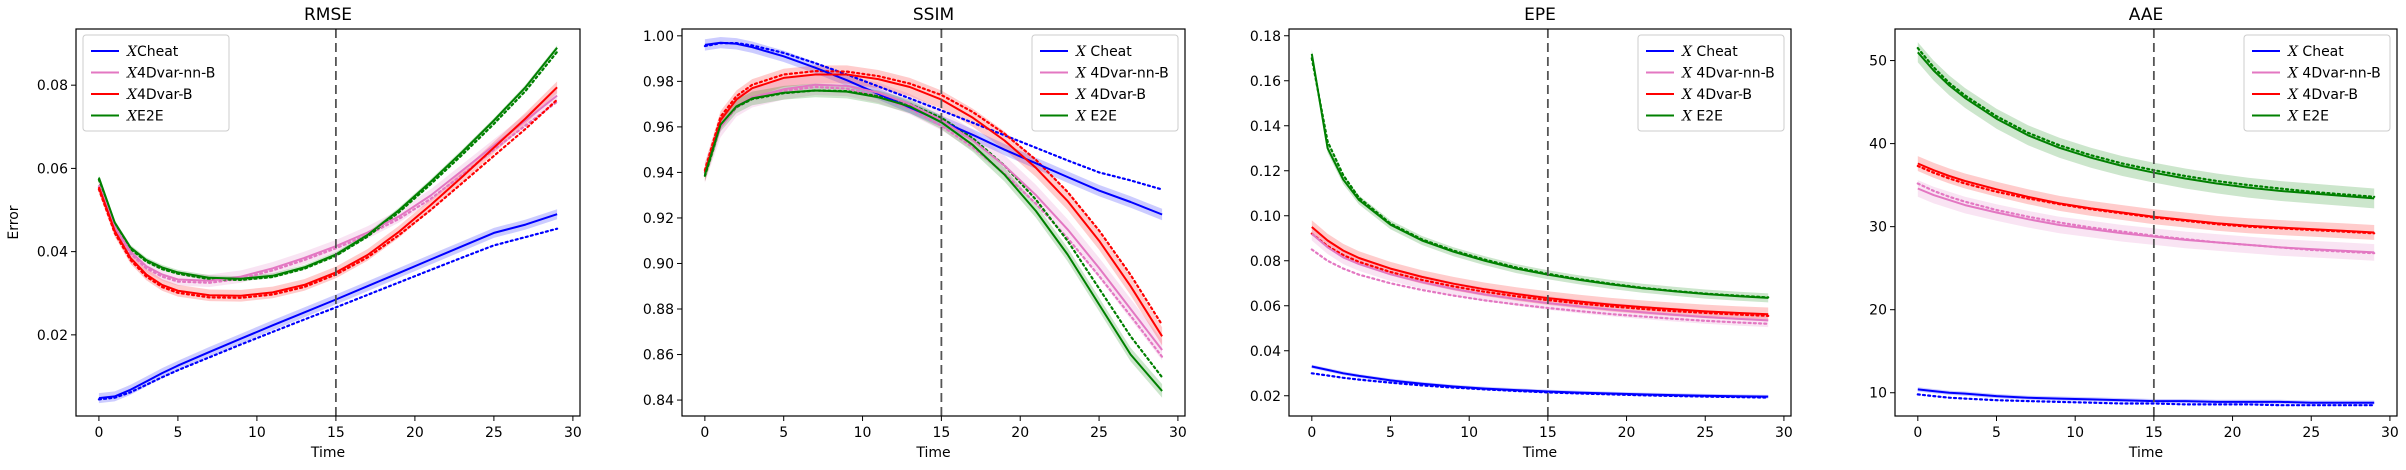  I want to click on y-tick-label: 0.16, so click(1265, 82).